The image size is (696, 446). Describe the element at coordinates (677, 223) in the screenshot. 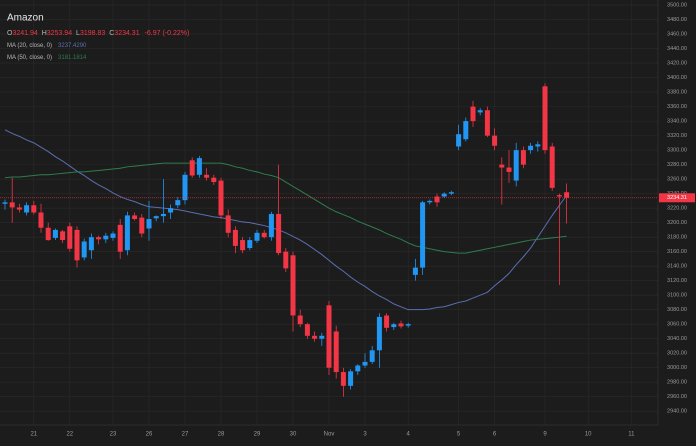

I see `y-tick-label: 3200.00` at that location.